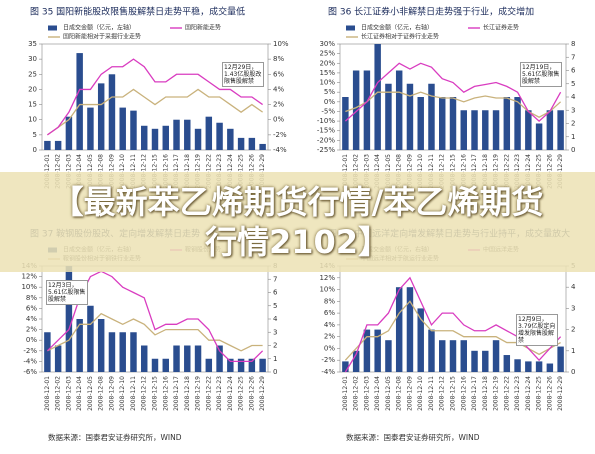 This screenshot has height=454, width=595. I want to click on y-tick-label: 5%, so click(329, 92).